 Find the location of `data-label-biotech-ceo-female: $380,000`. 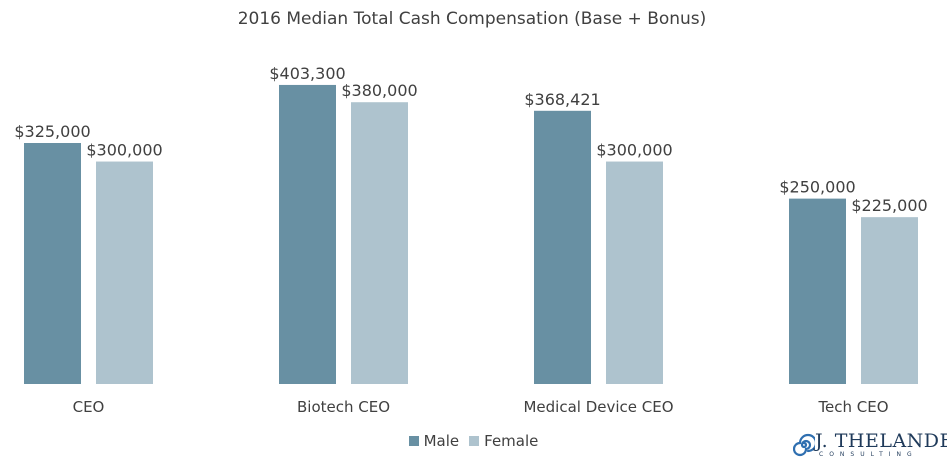

data-label-biotech-ceo-female: $380,000 is located at coordinates (379, 90).